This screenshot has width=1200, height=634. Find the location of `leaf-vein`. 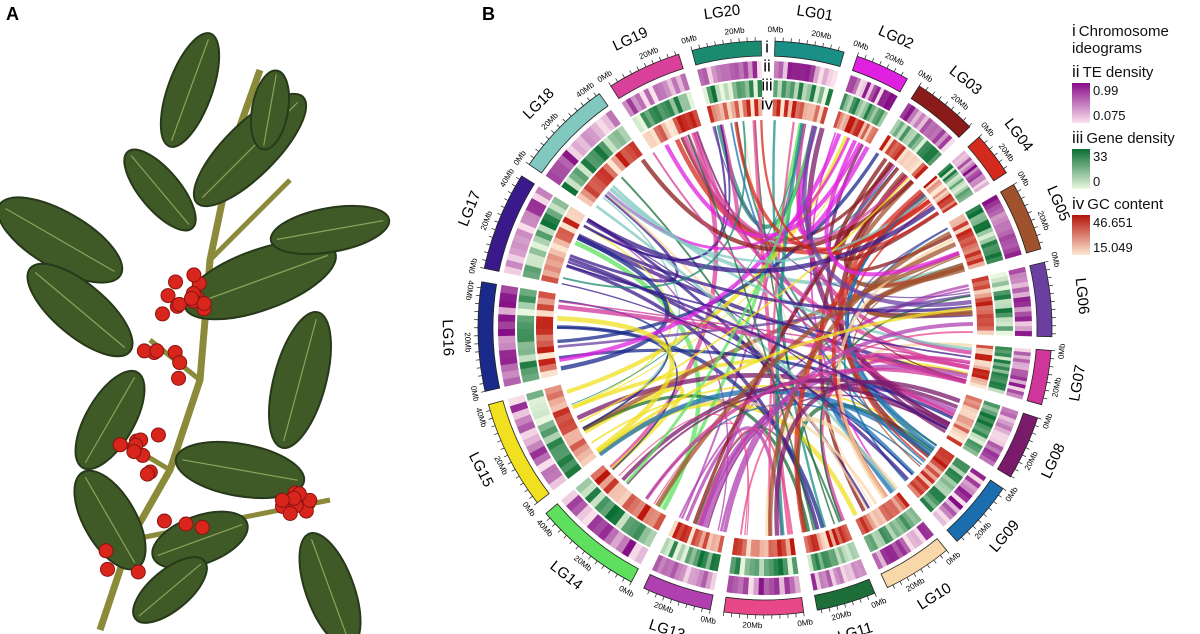

leaf-vein is located at coordinates (190, 90).